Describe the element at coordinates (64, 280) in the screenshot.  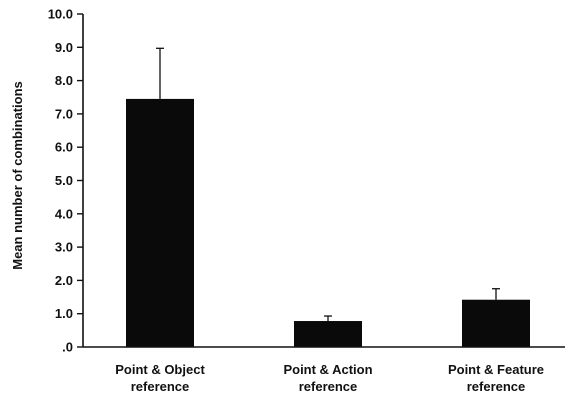
I see `y-tick-label: 2.0` at that location.